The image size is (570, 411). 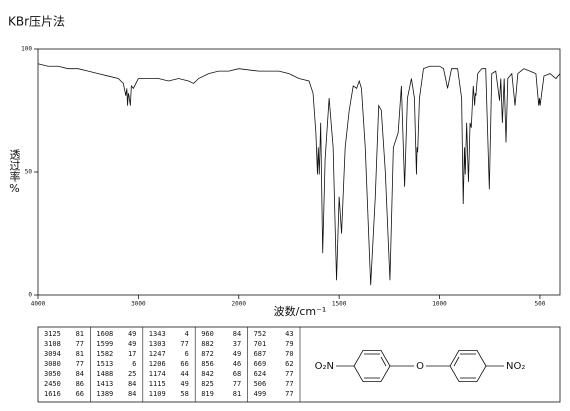 What do you see at coordinates (237, 344) in the screenshot?
I see `peak-intensity: 37` at bounding box center [237, 344].